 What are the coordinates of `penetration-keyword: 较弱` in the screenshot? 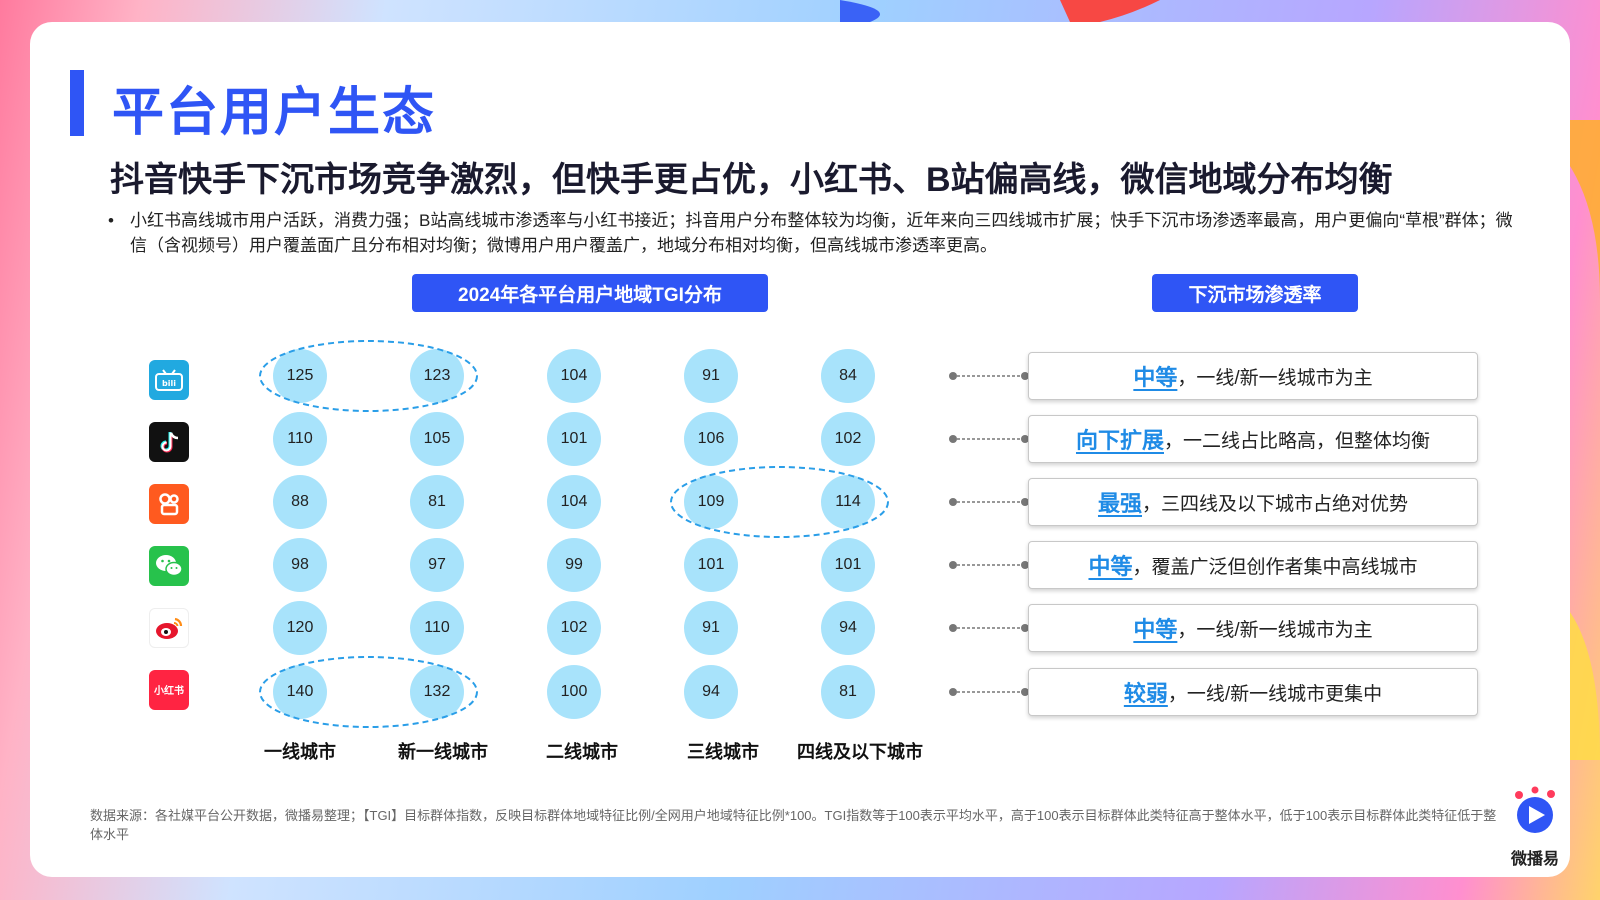 It's located at (1145, 693).